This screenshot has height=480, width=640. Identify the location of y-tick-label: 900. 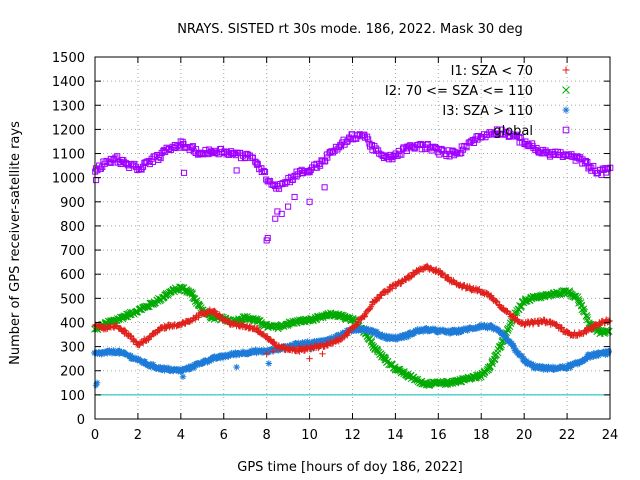
(72, 203).